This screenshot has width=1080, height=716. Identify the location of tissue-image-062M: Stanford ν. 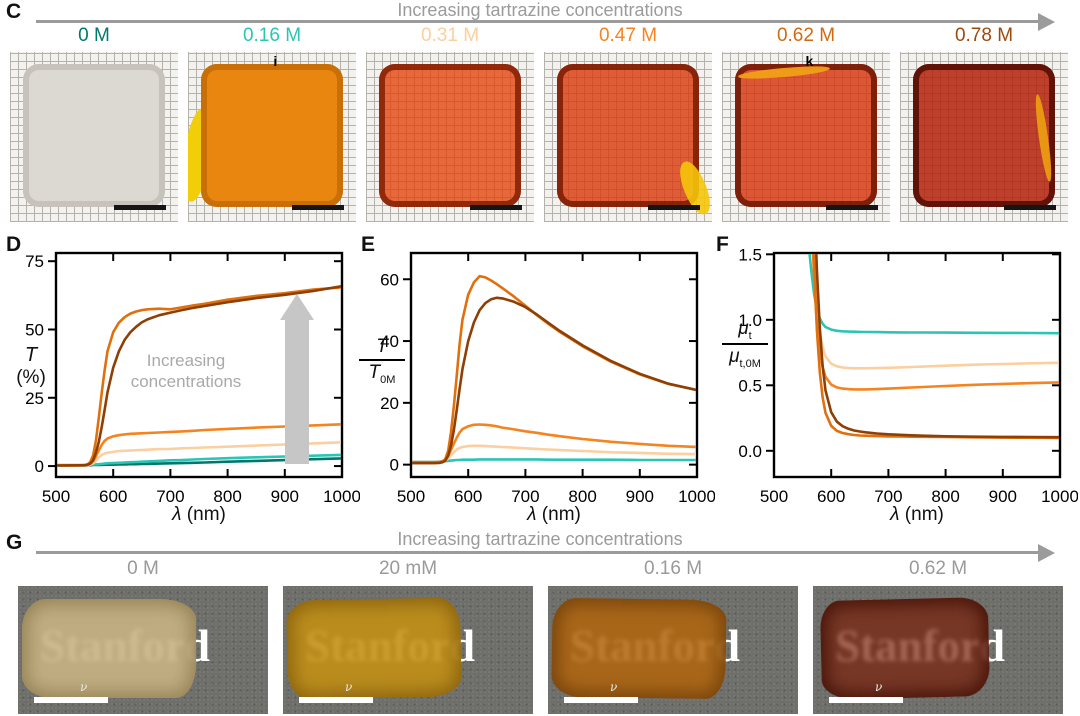
(938, 650).